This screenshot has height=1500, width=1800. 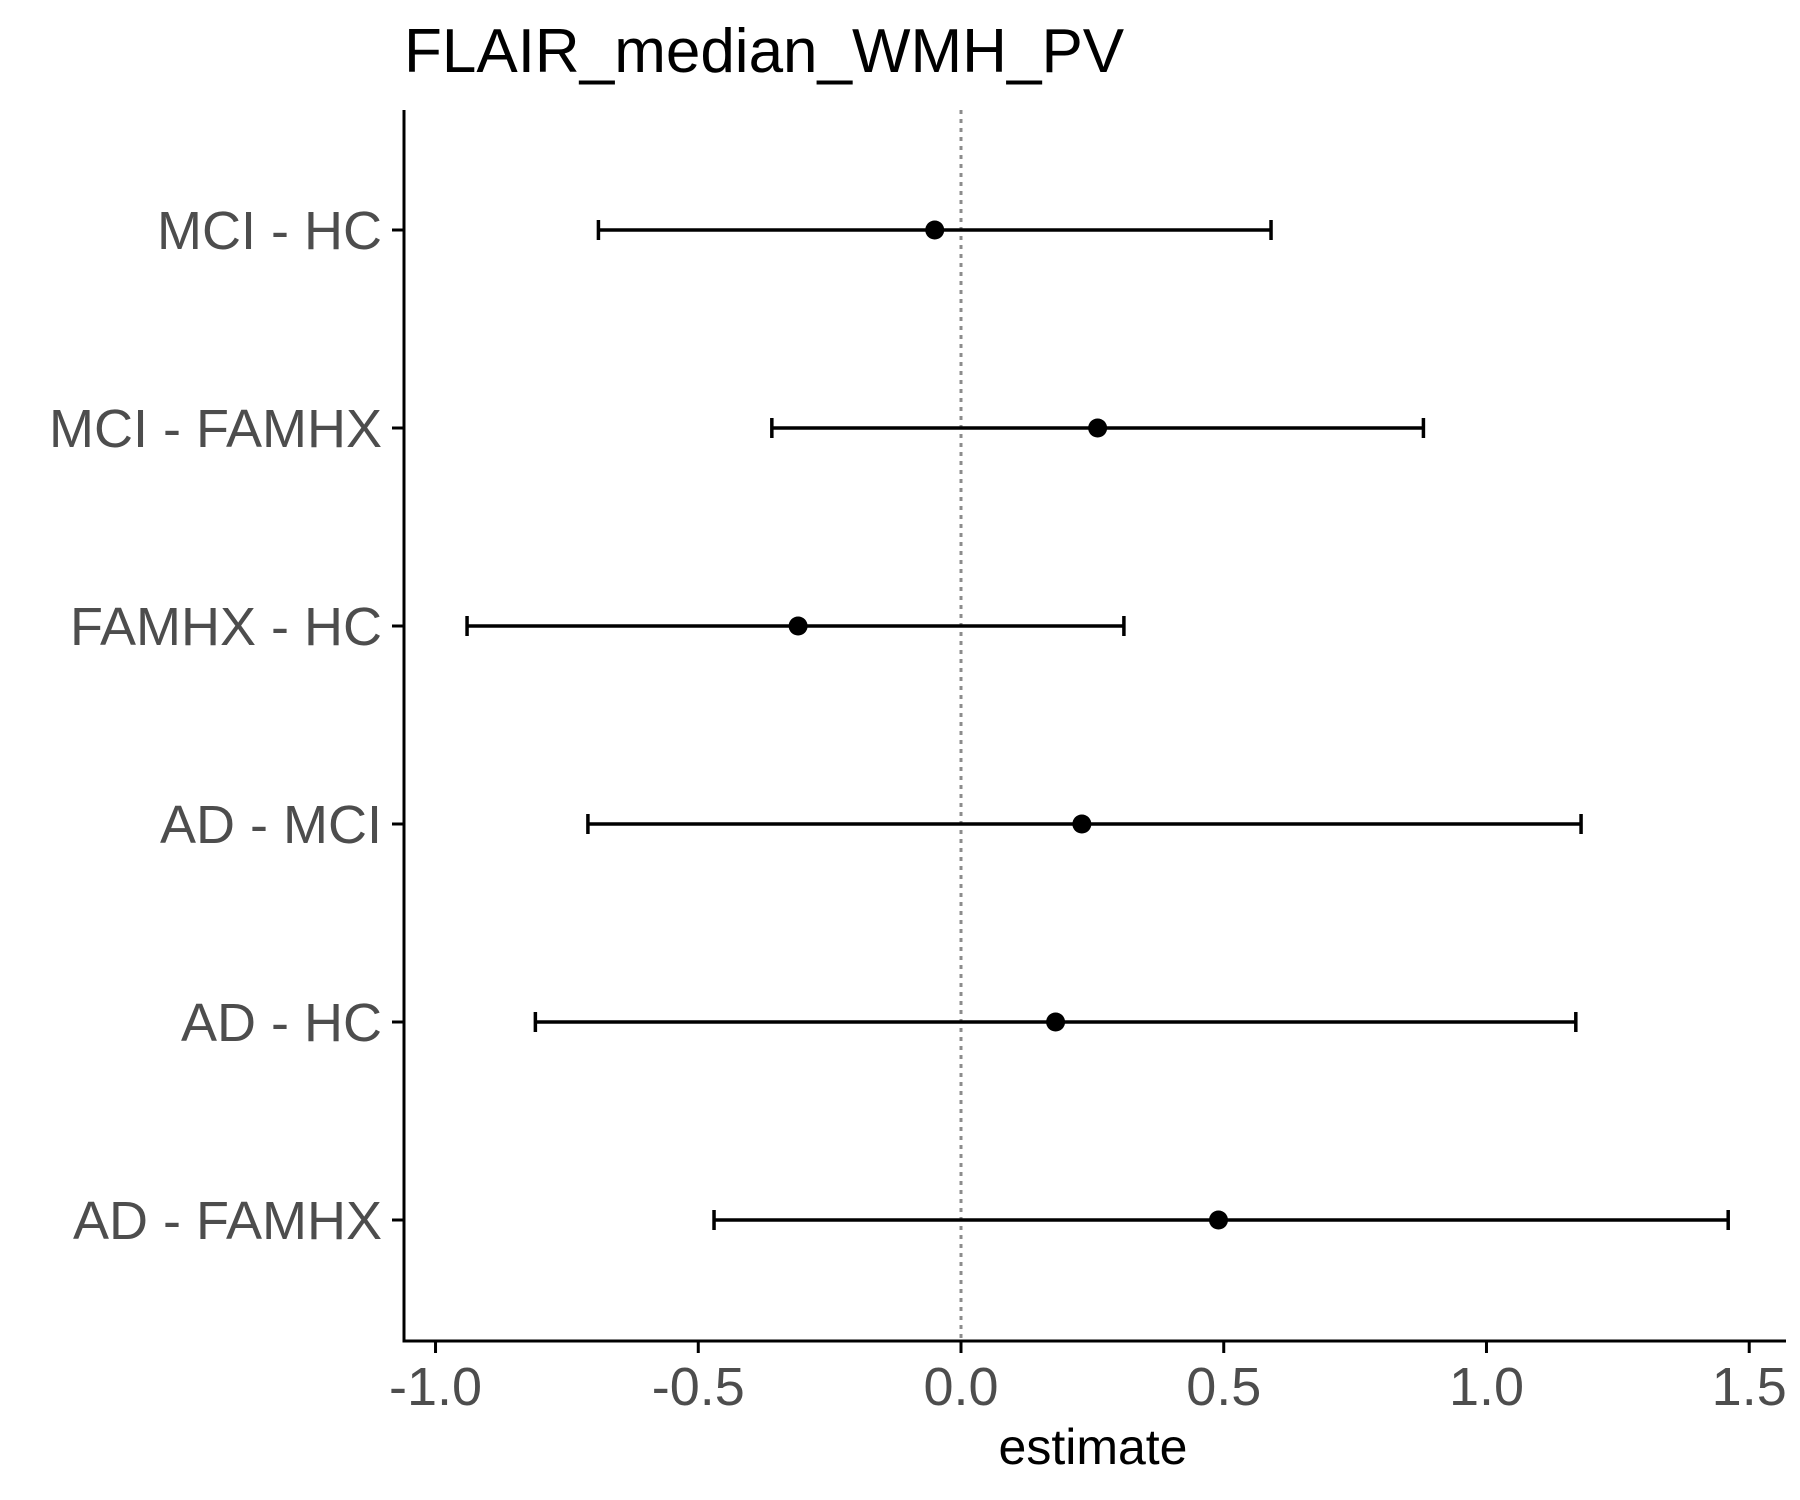 What do you see at coordinates (764, 51) in the screenshot?
I see `chart-title: FLAIR_median_WMH_PV` at bounding box center [764, 51].